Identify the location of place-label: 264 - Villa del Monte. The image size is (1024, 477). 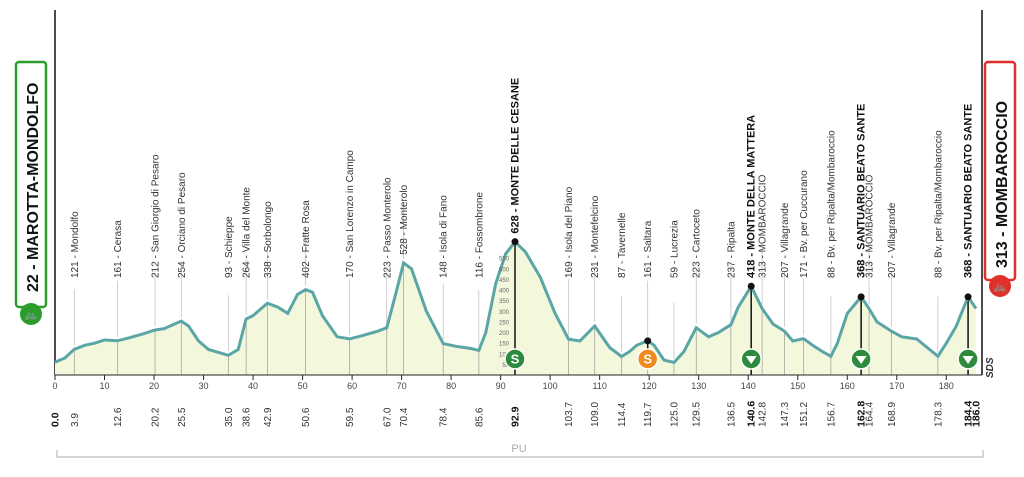
(247, 232).